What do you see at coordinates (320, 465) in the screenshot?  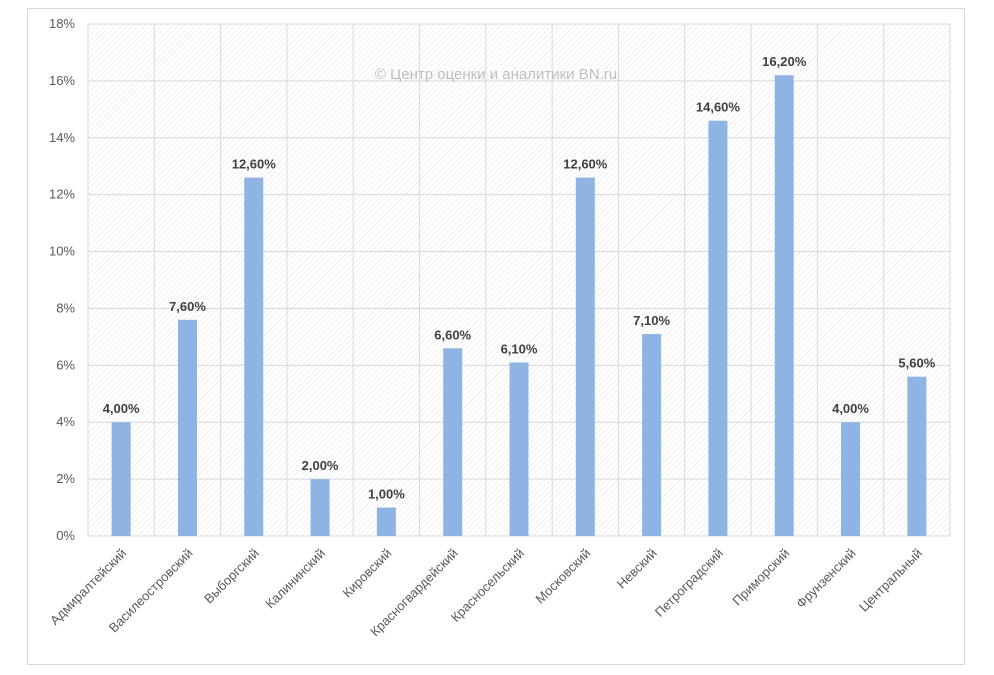 I see `data-label: 2,00%` at bounding box center [320, 465].